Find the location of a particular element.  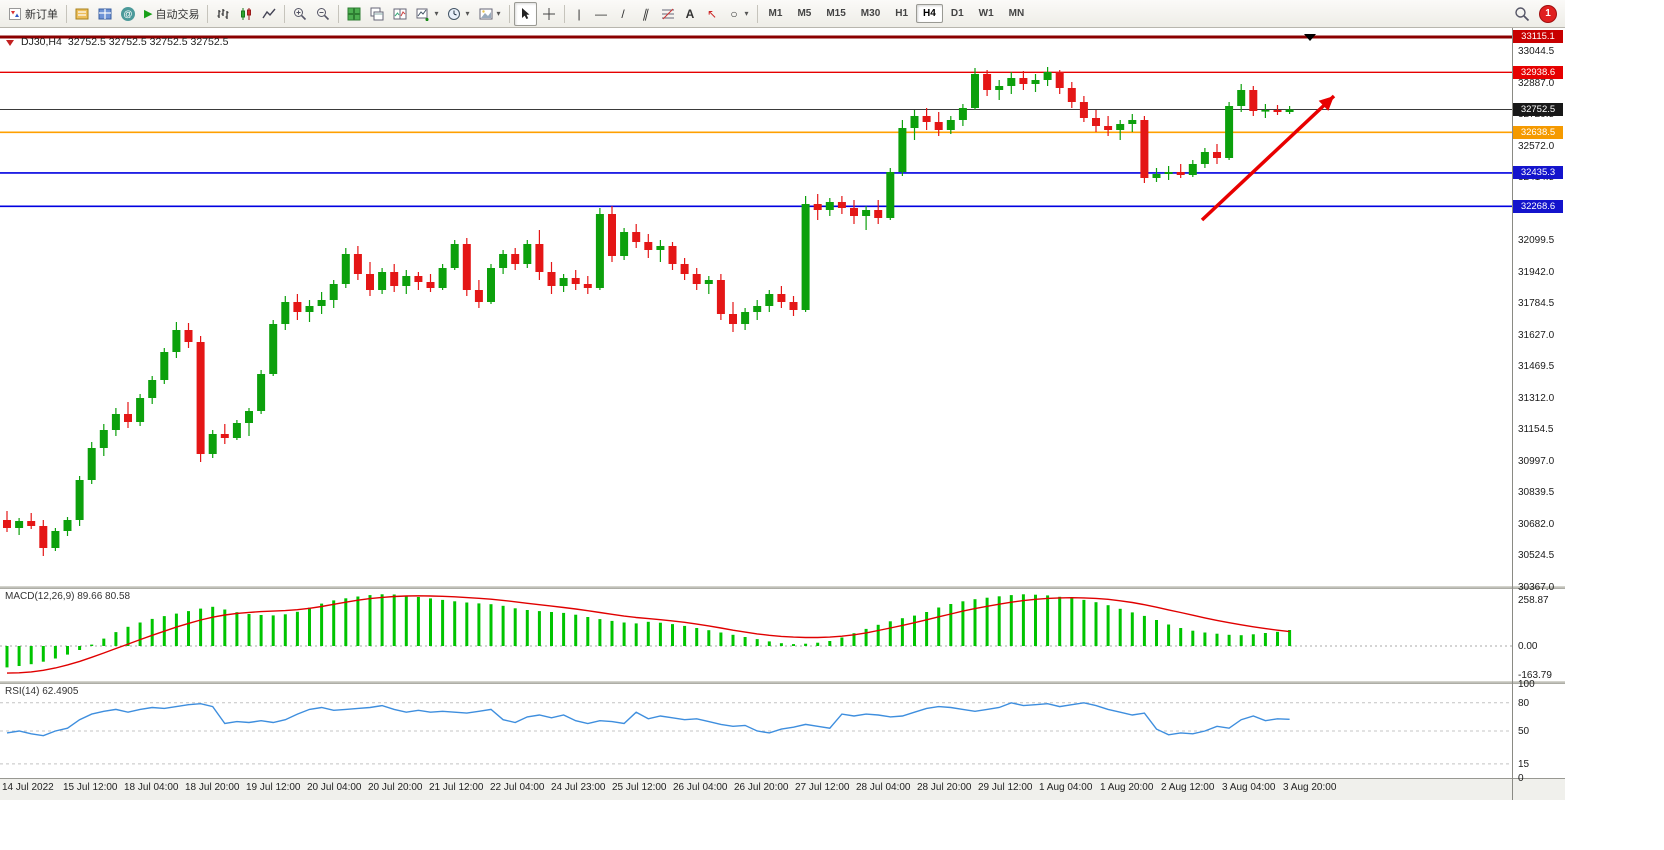

tile-windows-icon is located at coordinates (354, 13).